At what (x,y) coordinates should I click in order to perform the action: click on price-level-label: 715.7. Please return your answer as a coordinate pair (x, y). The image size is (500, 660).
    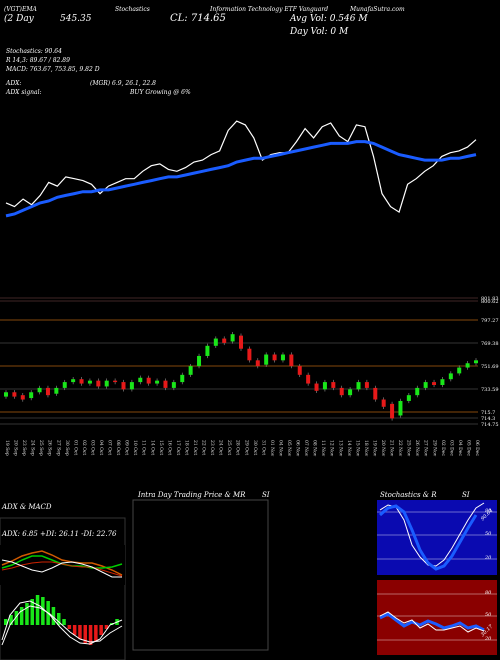
    Looking at the image, I should click on (488, 413).